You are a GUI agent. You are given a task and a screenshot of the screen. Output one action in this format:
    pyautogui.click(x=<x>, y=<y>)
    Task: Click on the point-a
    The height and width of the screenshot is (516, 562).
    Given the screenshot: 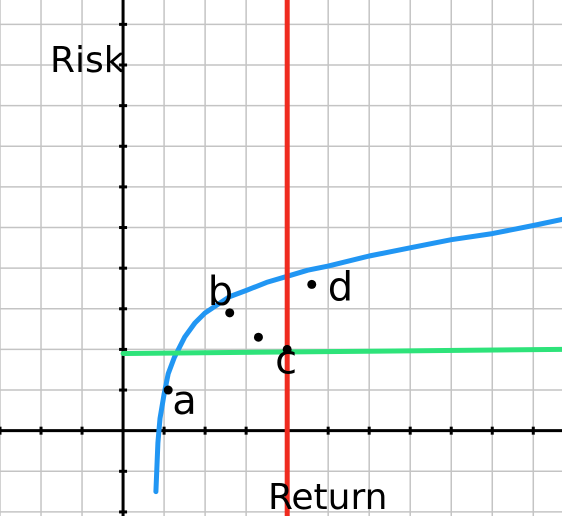 What is the action you would take?
    pyautogui.click(x=168, y=390)
    